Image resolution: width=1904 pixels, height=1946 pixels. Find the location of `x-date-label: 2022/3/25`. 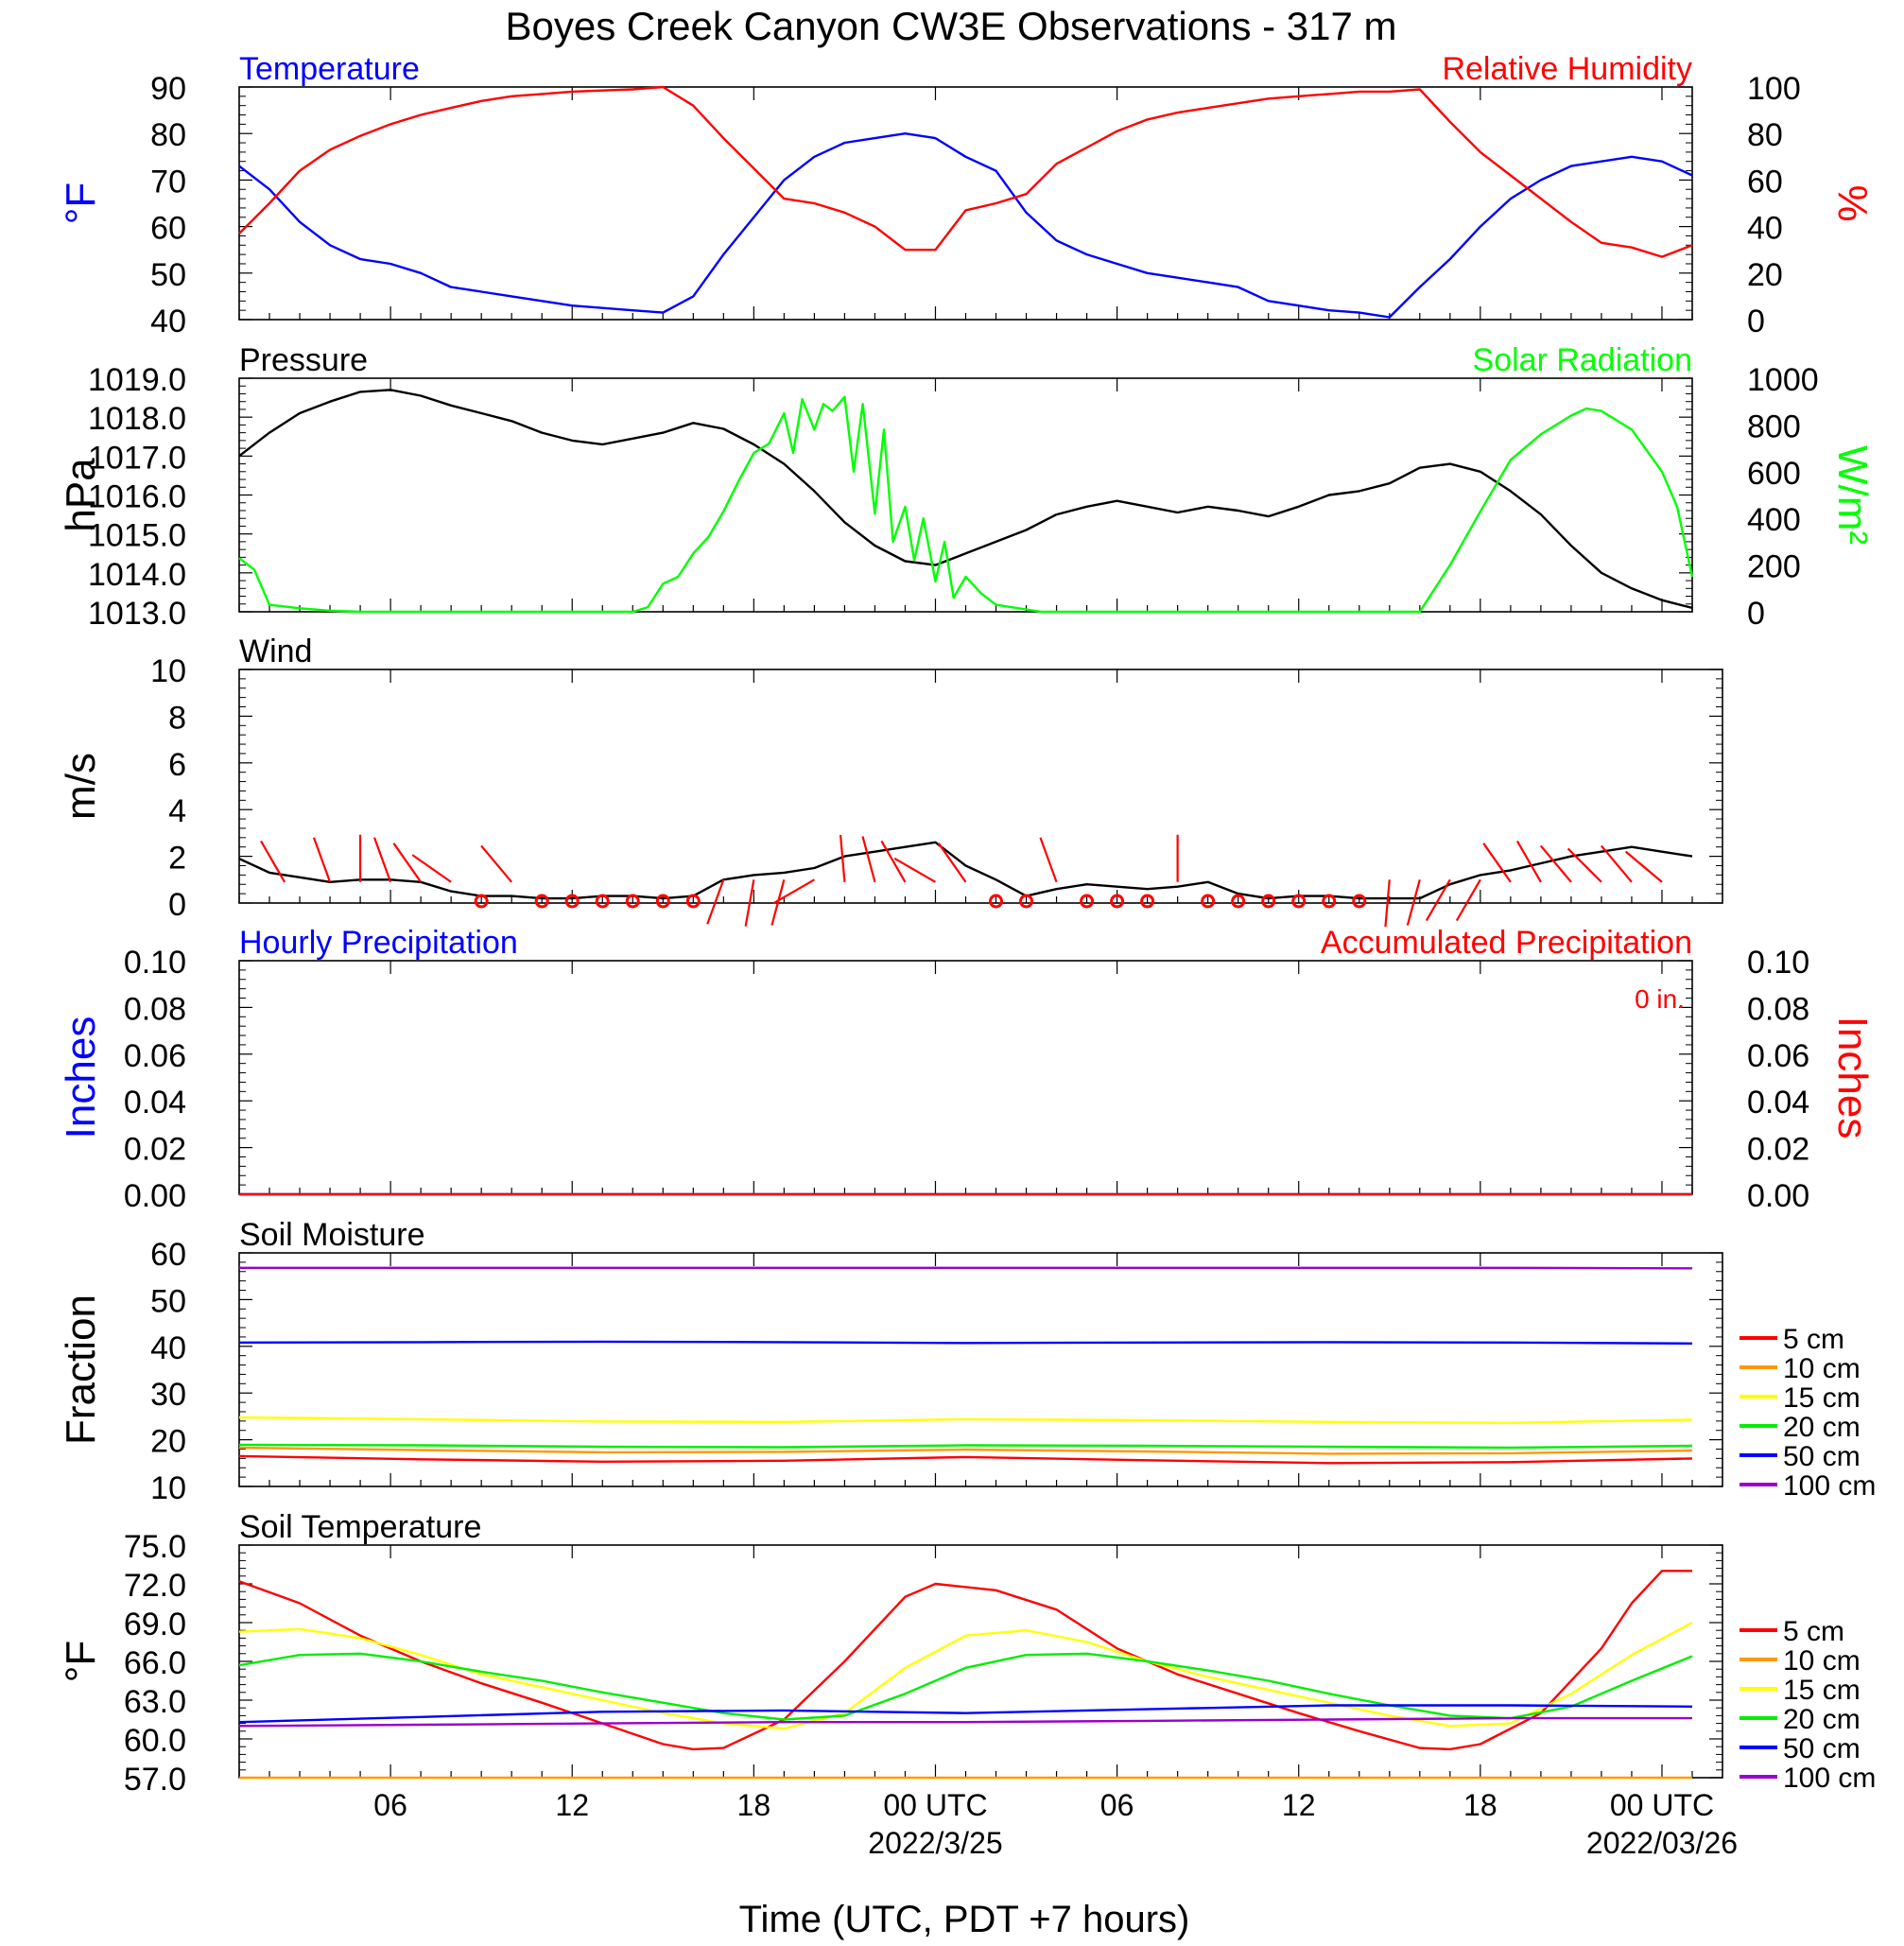

x-date-label: 2022/3/25 is located at coordinates (935, 1843).